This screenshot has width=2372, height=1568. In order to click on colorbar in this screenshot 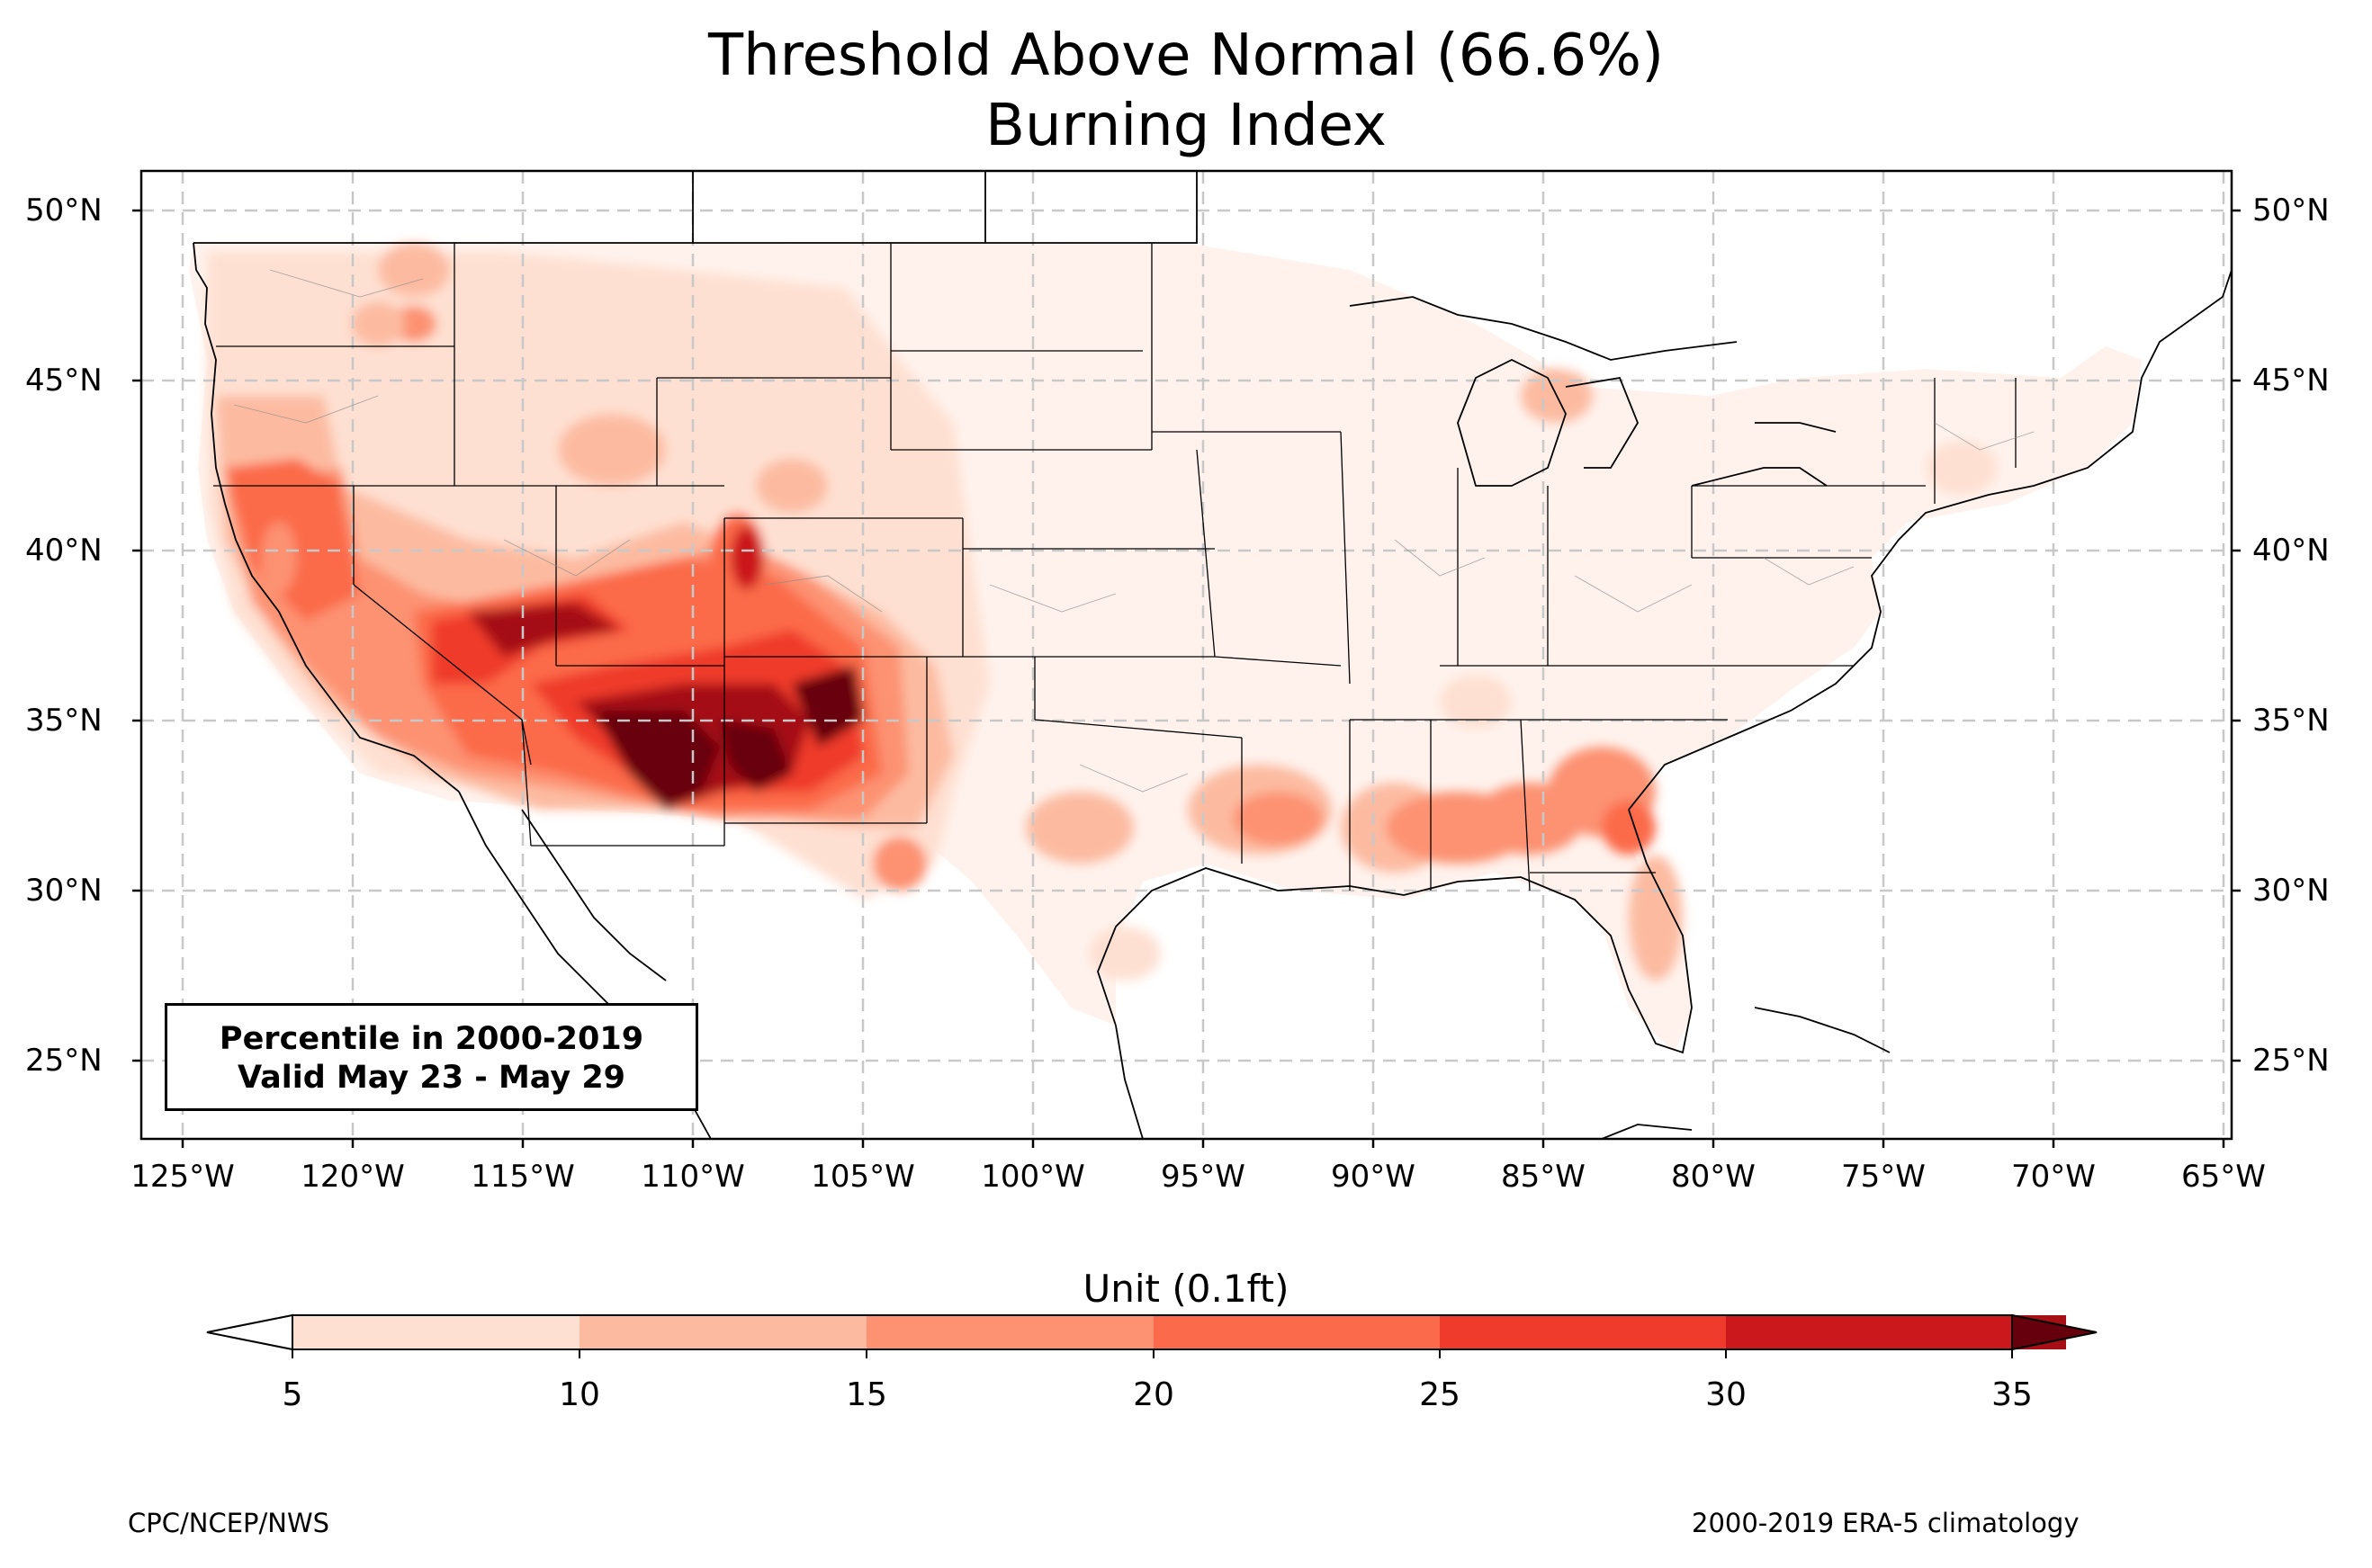, I will do `click(1152, 1335)`.